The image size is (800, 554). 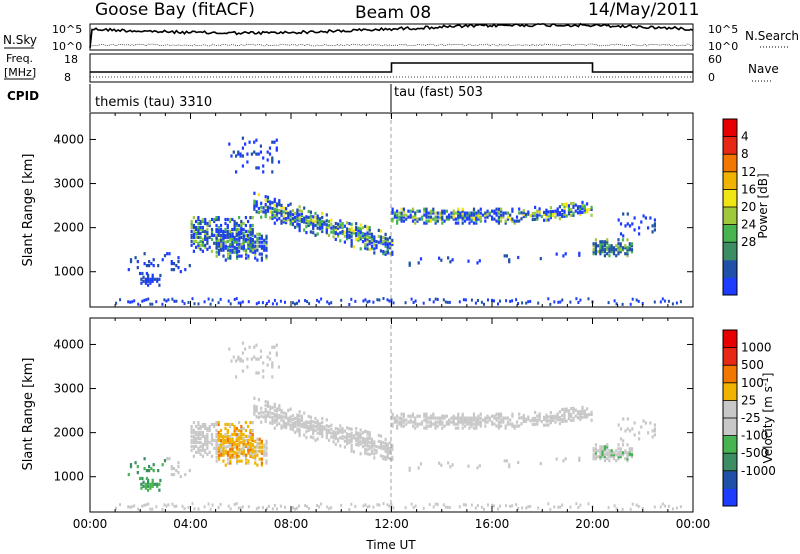 I want to click on x-tick-label: 00:00, so click(x=90, y=524).